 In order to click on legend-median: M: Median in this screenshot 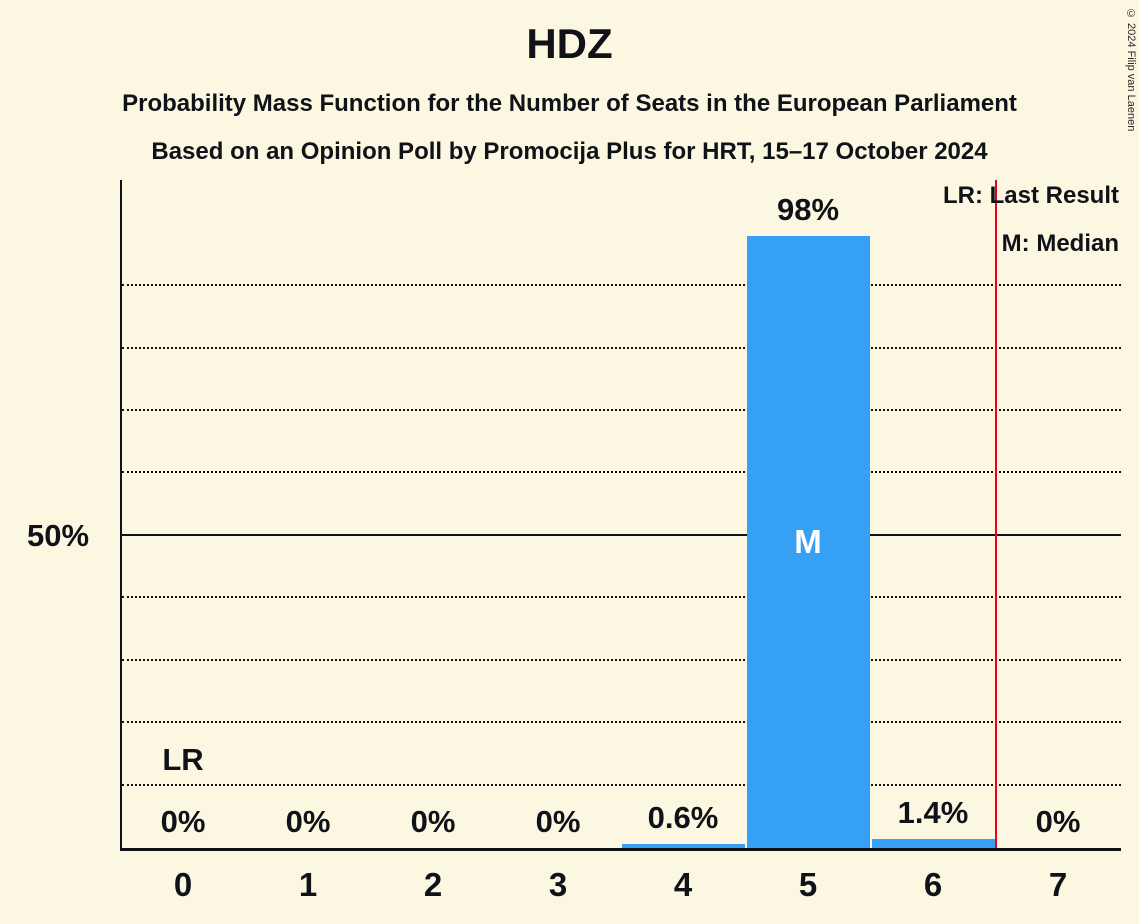, I will do `click(1060, 243)`.